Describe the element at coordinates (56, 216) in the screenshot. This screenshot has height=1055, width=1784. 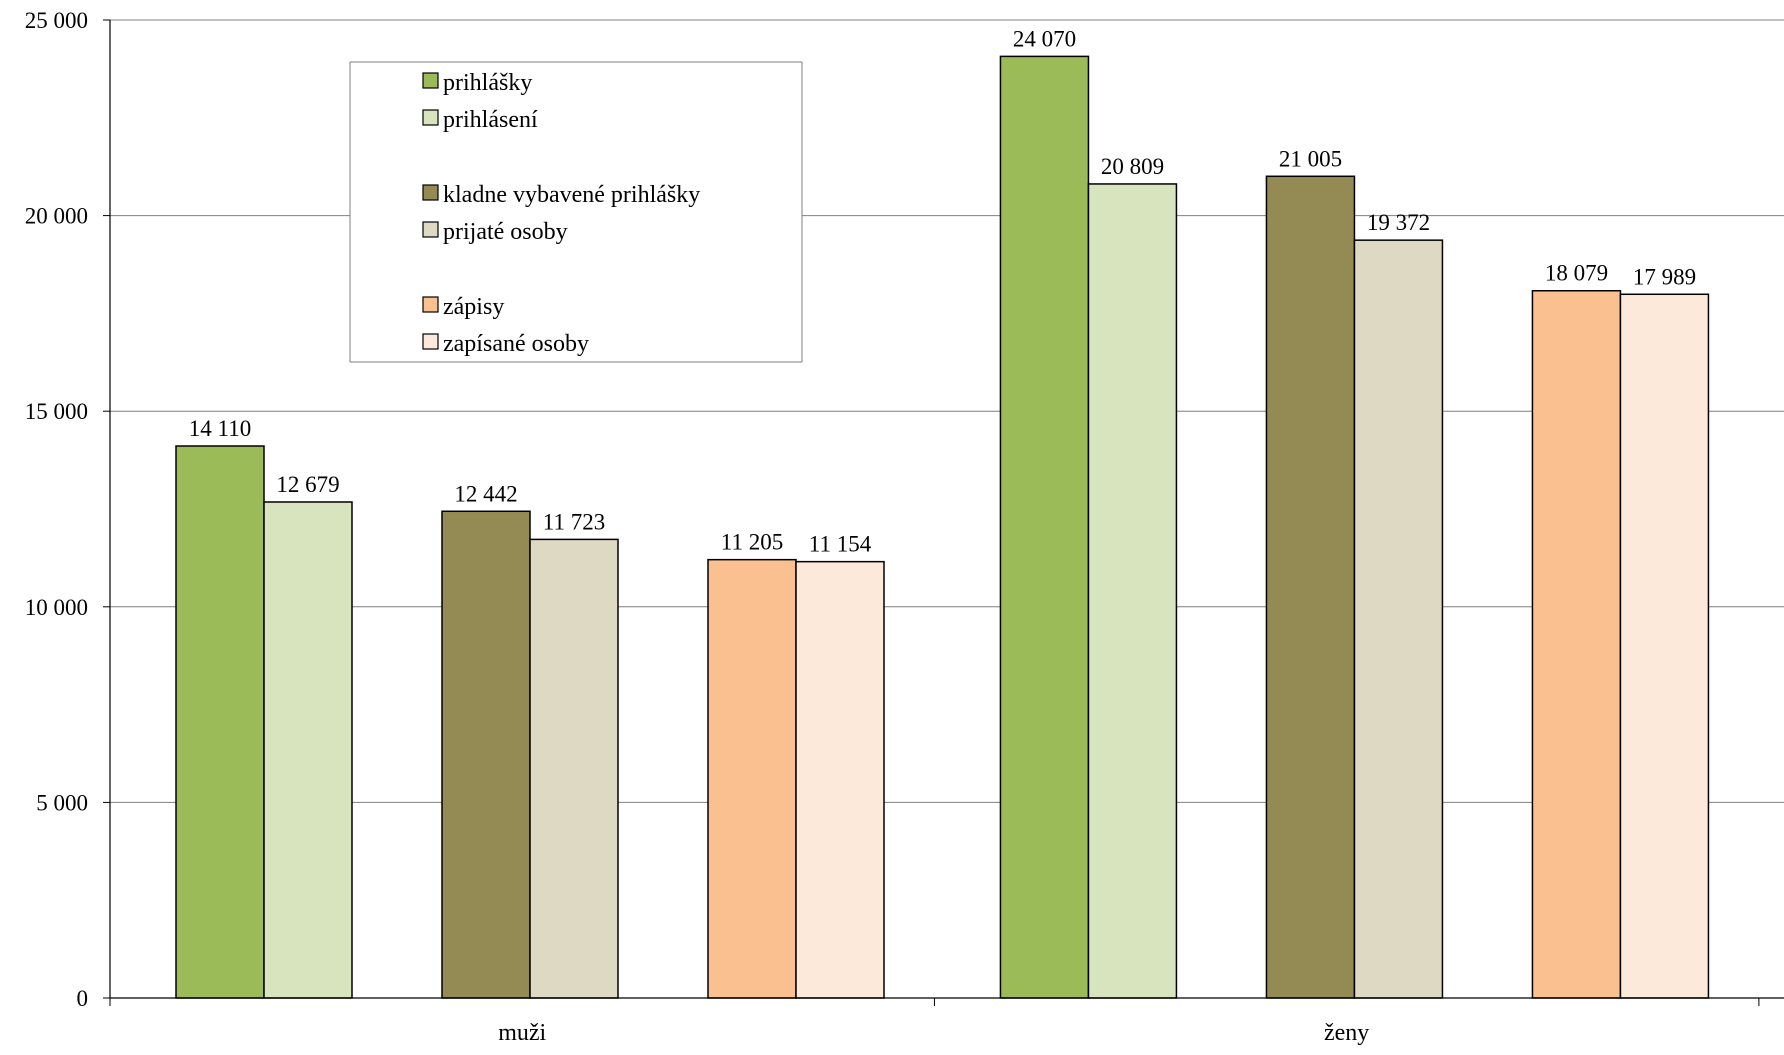
I see `y-tick-label: 20 000` at that location.